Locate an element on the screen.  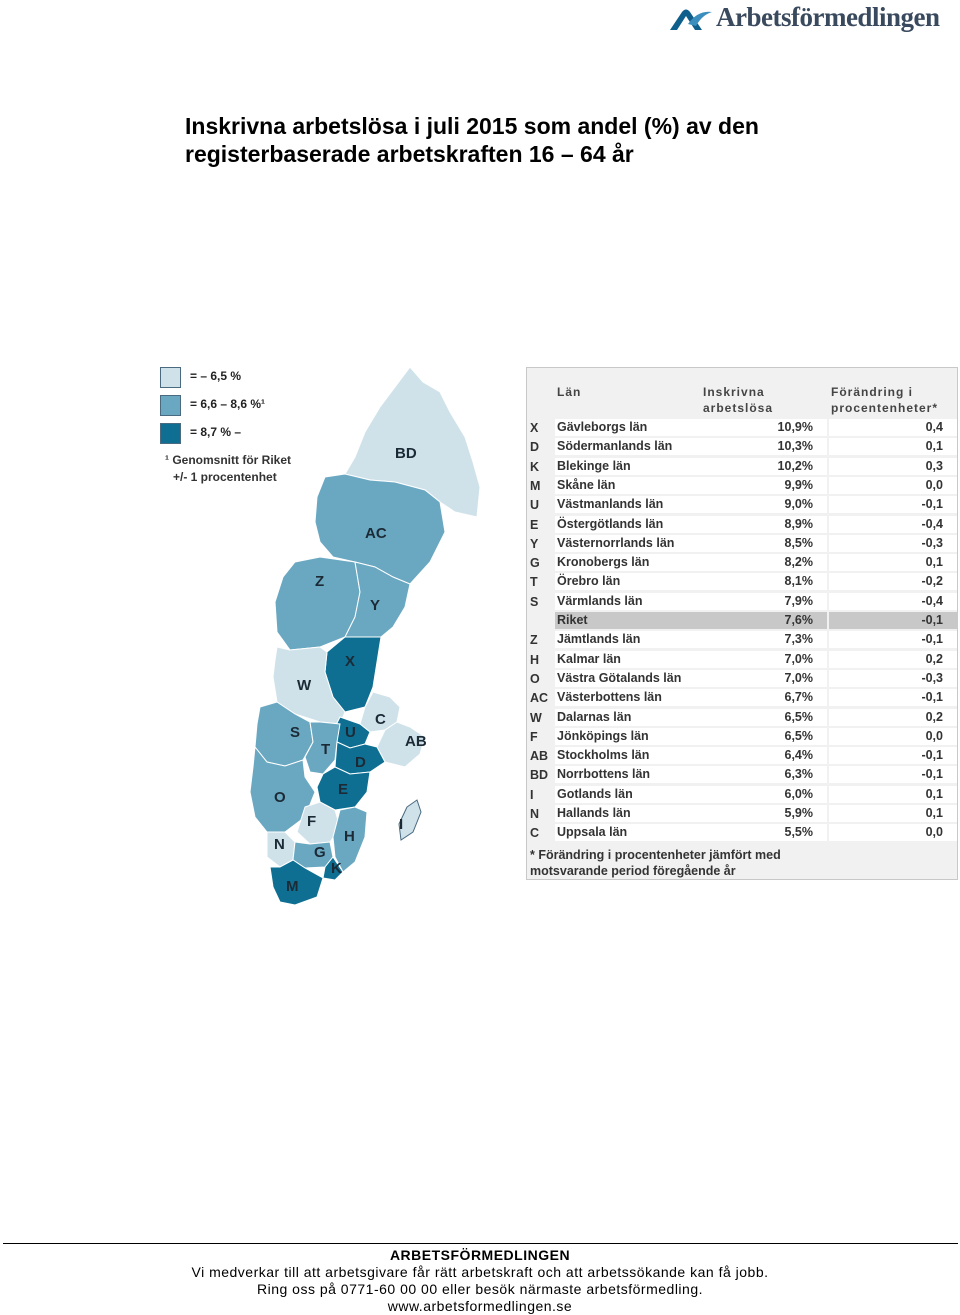
table-row: M Skåne län 9,9% 0,0 is located at coordinates (742, 485).